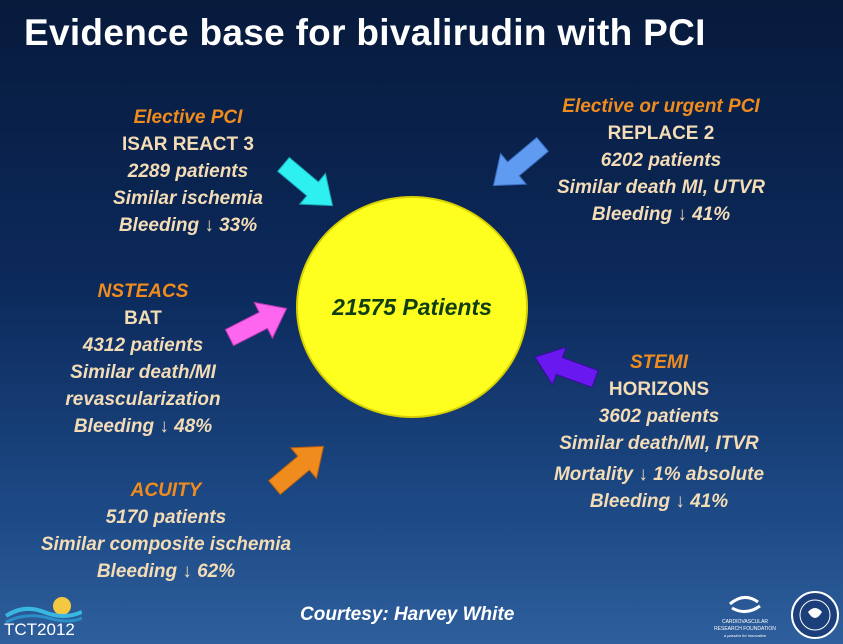 The width and height of the screenshot is (843, 644). I want to click on crf-line-1: CARDIOVASCULAR, so click(745, 622).